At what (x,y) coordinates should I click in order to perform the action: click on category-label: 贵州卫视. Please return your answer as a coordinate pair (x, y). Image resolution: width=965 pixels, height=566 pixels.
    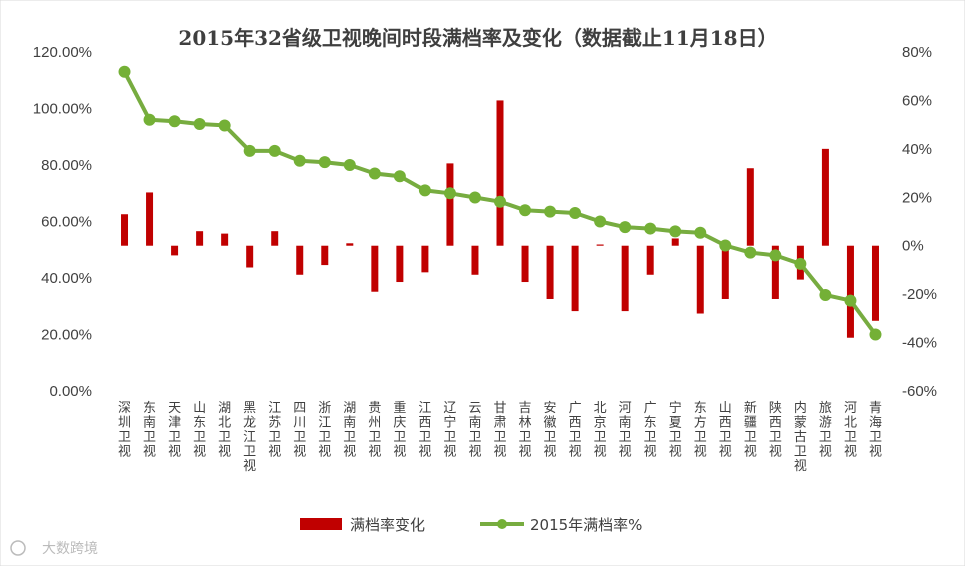
    Looking at the image, I should click on (374, 430).